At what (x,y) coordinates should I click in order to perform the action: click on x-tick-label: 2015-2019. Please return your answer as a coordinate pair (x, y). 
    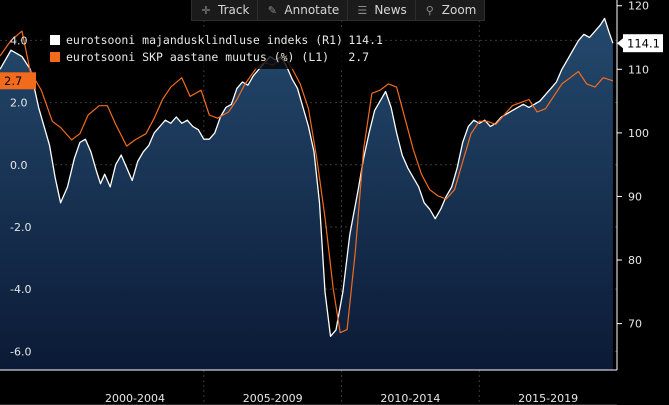
    Looking at the image, I should click on (548, 398).